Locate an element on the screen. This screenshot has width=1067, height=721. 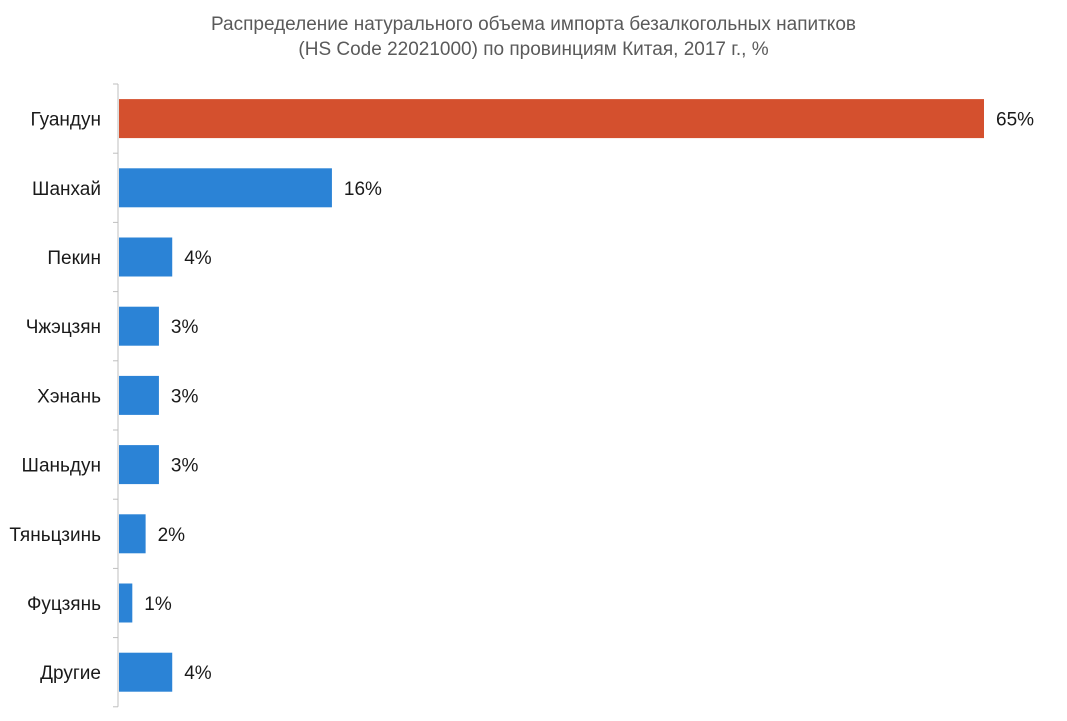
value-label: 1% is located at coordinates (158, 604).